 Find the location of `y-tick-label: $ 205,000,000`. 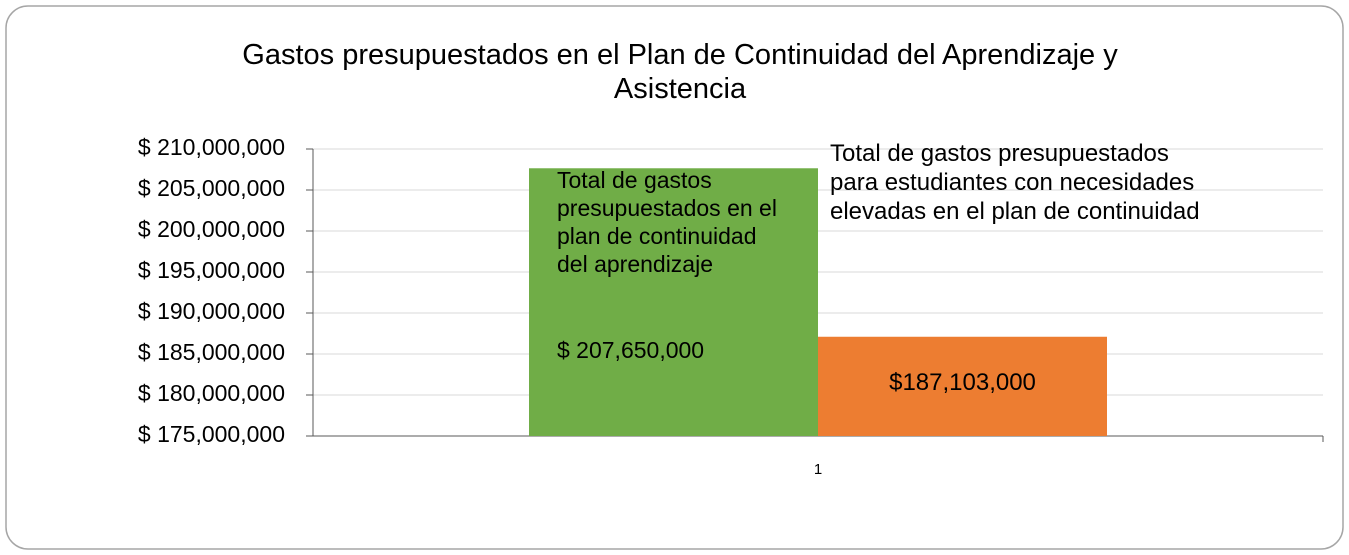

y-tick-label: $ 205,000,000 is located at coordinates (211, 188).